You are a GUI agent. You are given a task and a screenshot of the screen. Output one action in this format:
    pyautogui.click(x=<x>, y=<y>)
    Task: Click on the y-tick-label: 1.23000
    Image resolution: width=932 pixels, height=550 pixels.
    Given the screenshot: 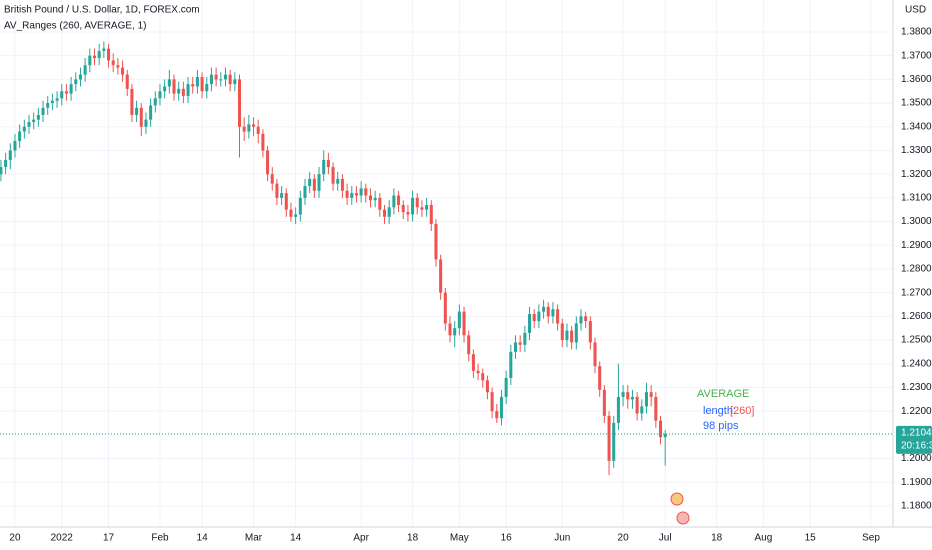 What is the action you would take?
    pyautogui.click(x=916, y=387)
    